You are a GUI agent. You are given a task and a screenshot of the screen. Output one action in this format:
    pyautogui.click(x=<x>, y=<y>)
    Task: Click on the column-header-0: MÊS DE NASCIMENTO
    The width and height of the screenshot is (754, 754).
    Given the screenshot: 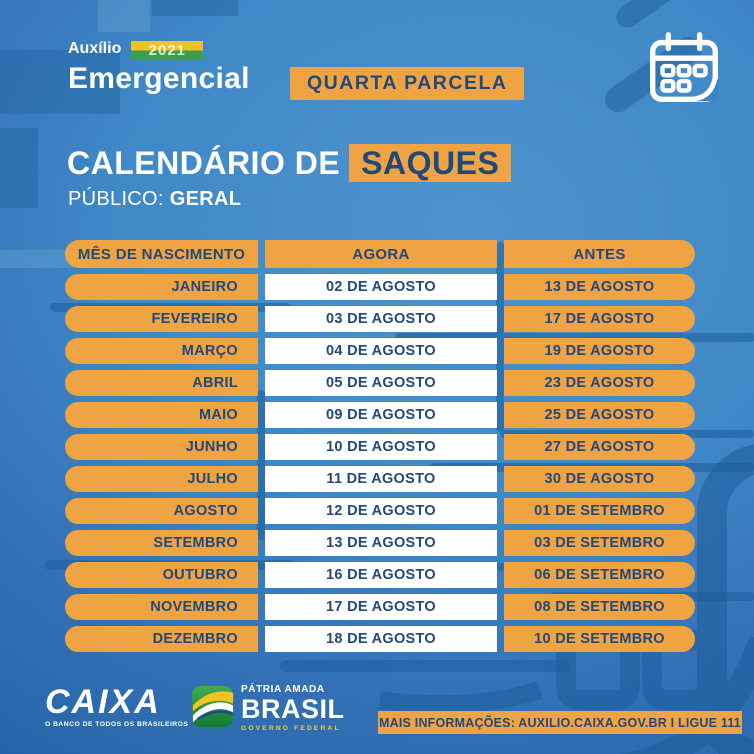 What is the action you would take?
    pyautogui.click(x=161, y=254)
    